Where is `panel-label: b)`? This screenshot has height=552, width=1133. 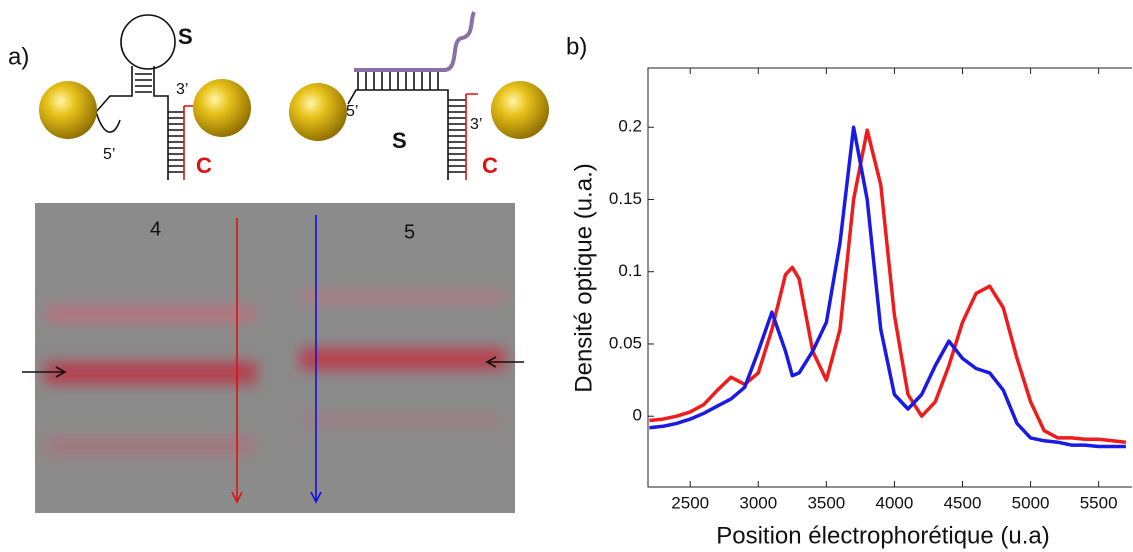 panel-label: b) is located at coordinates (576, 46).